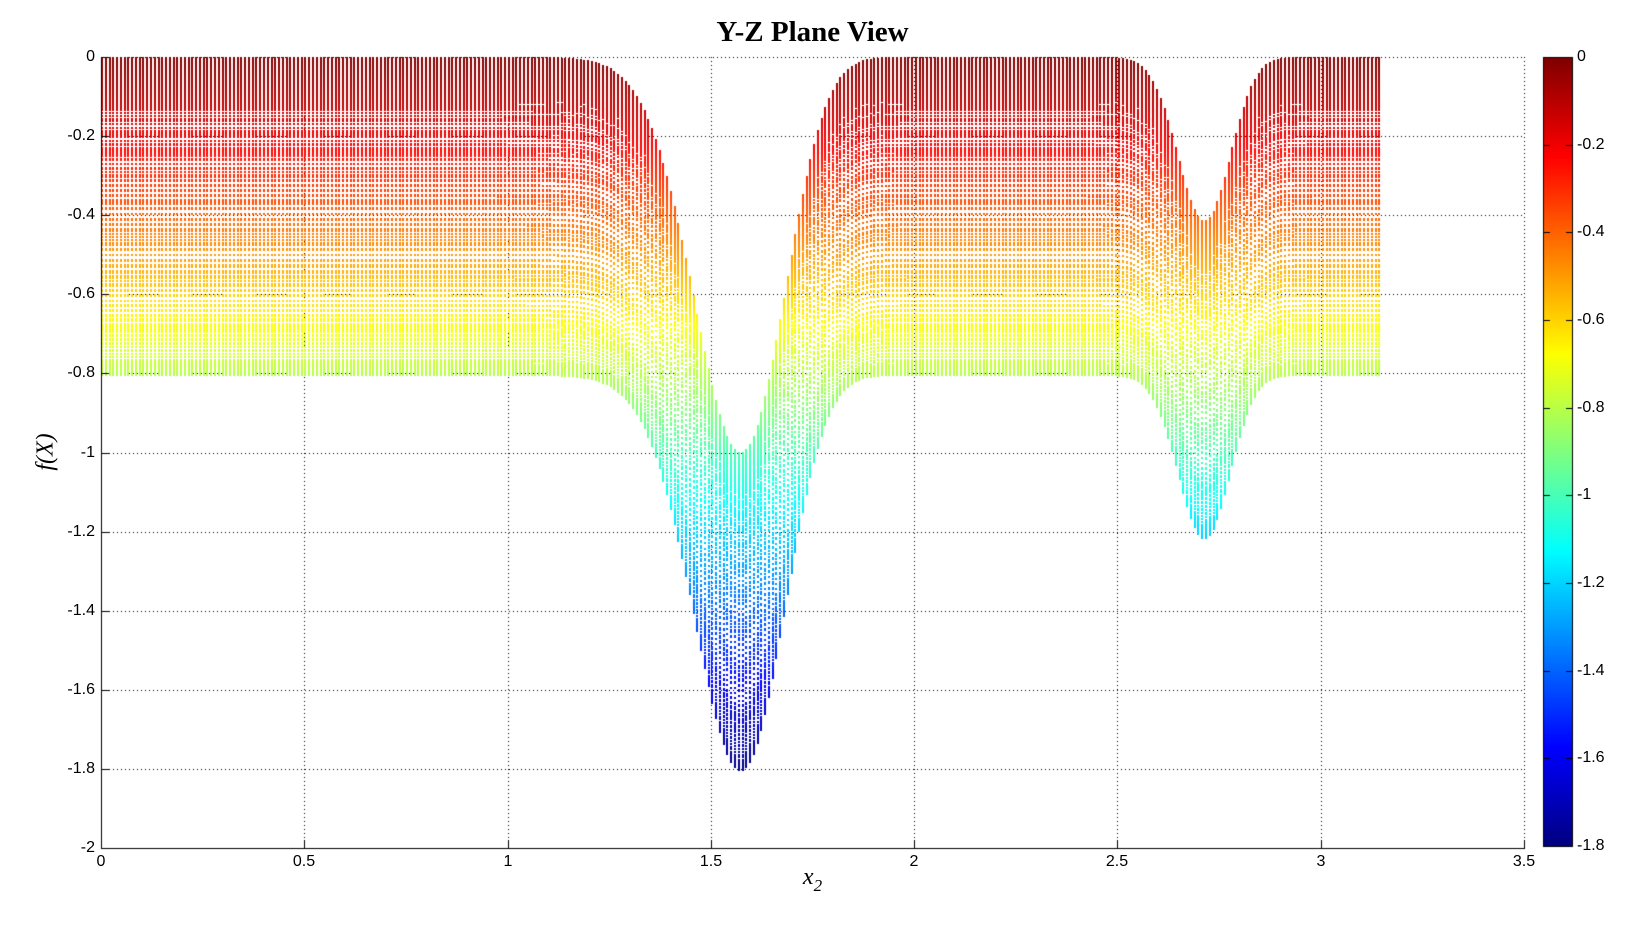 The image size is (1632, 945). Describe the element at coordinates (1591, 582) in the screenshot. I see `colorbar-tick-label: -1.2` at that location.